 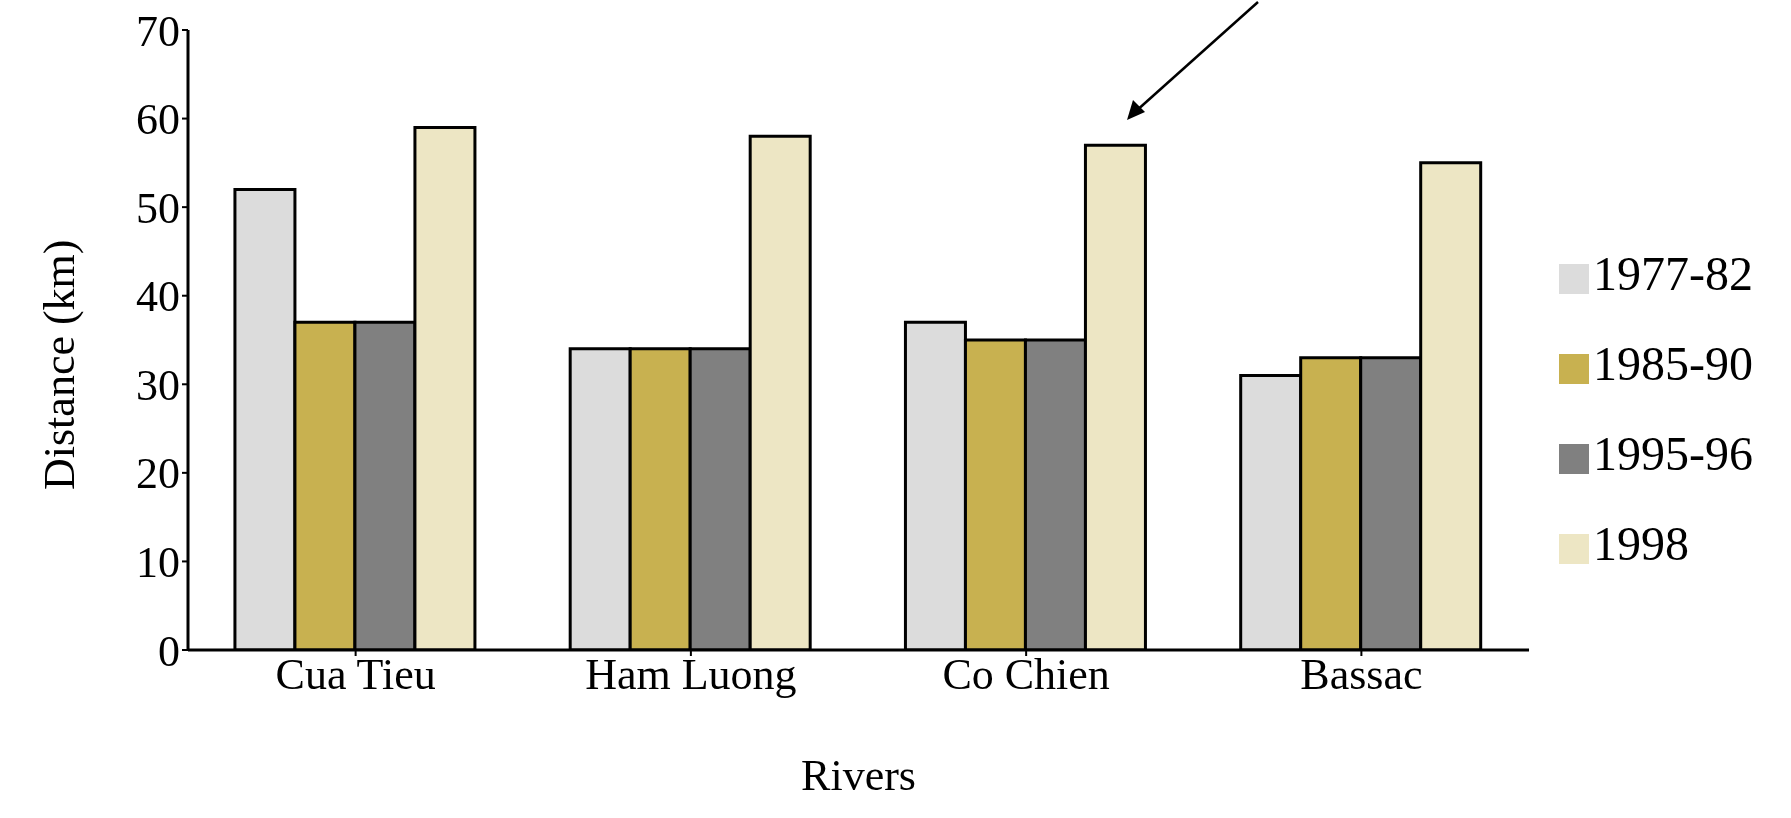 I want to click on x-tick-label: Cua Tieu, so click(x=355, y=675).